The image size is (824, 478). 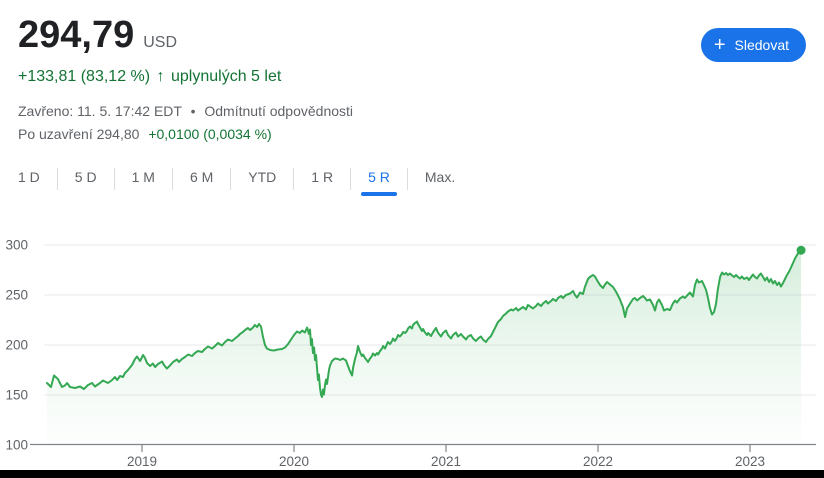 What do you see at coordinates (279, 111) in the screenshot?
I see `disclaimer-link: Odmítnutí odpovědnosti` at bounding box center [279, 111].